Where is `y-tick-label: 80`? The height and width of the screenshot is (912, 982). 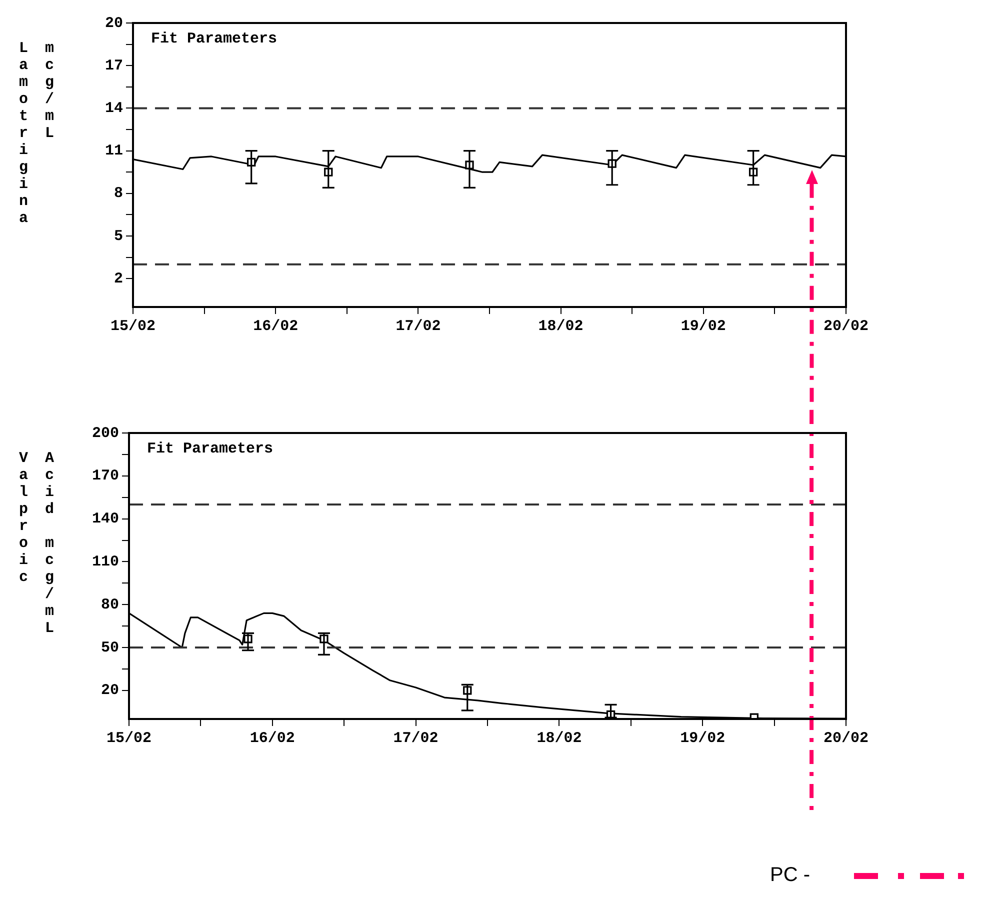 y-tick-label: 80 is located at coordinates (109, 605).